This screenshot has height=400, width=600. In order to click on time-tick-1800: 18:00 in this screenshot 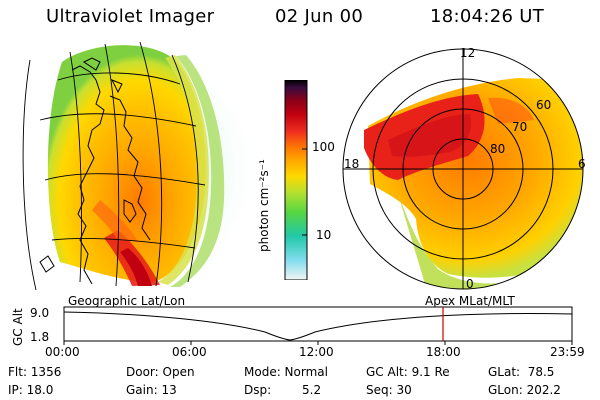, I will do `click(443, 352)`.